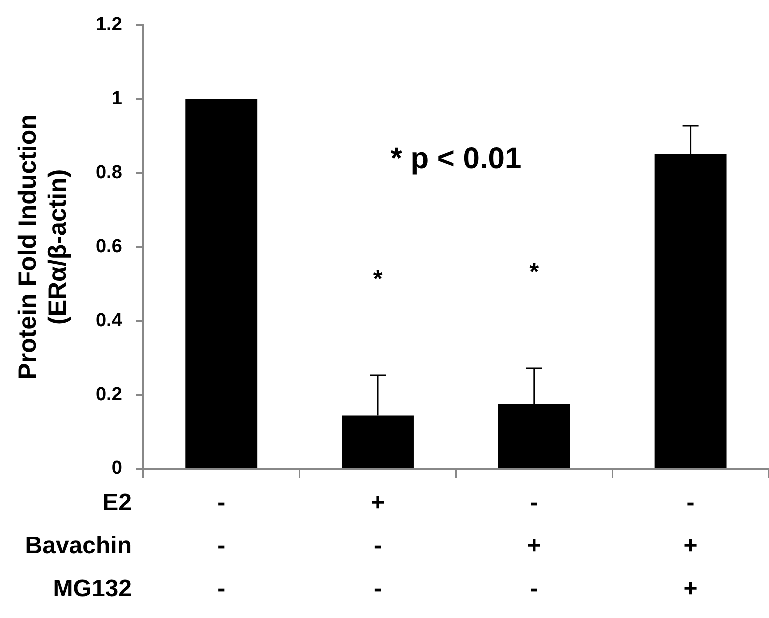  What do you see at coordinates (222, 283) in the screenshot?
I see `bar` at bounding box center [222, 283].